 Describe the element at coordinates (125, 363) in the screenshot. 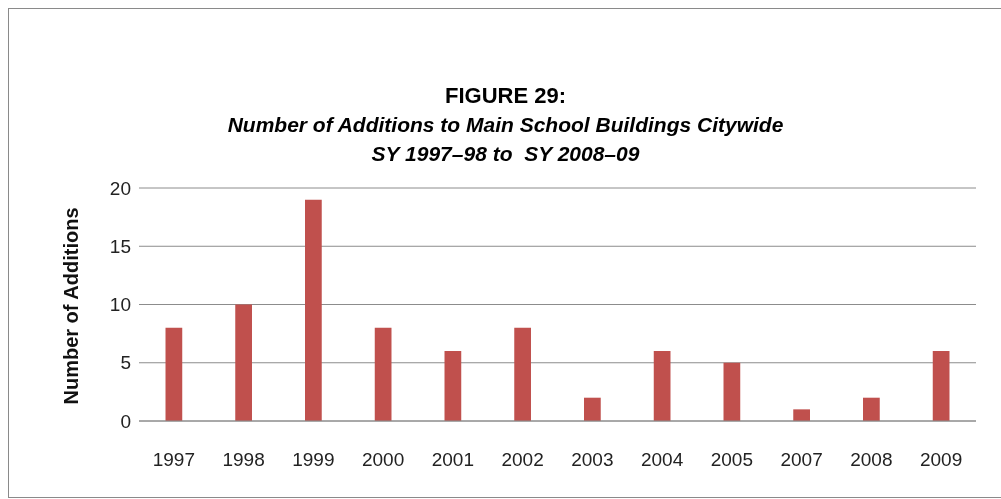

I see `y-tick-label: 5` at that location.